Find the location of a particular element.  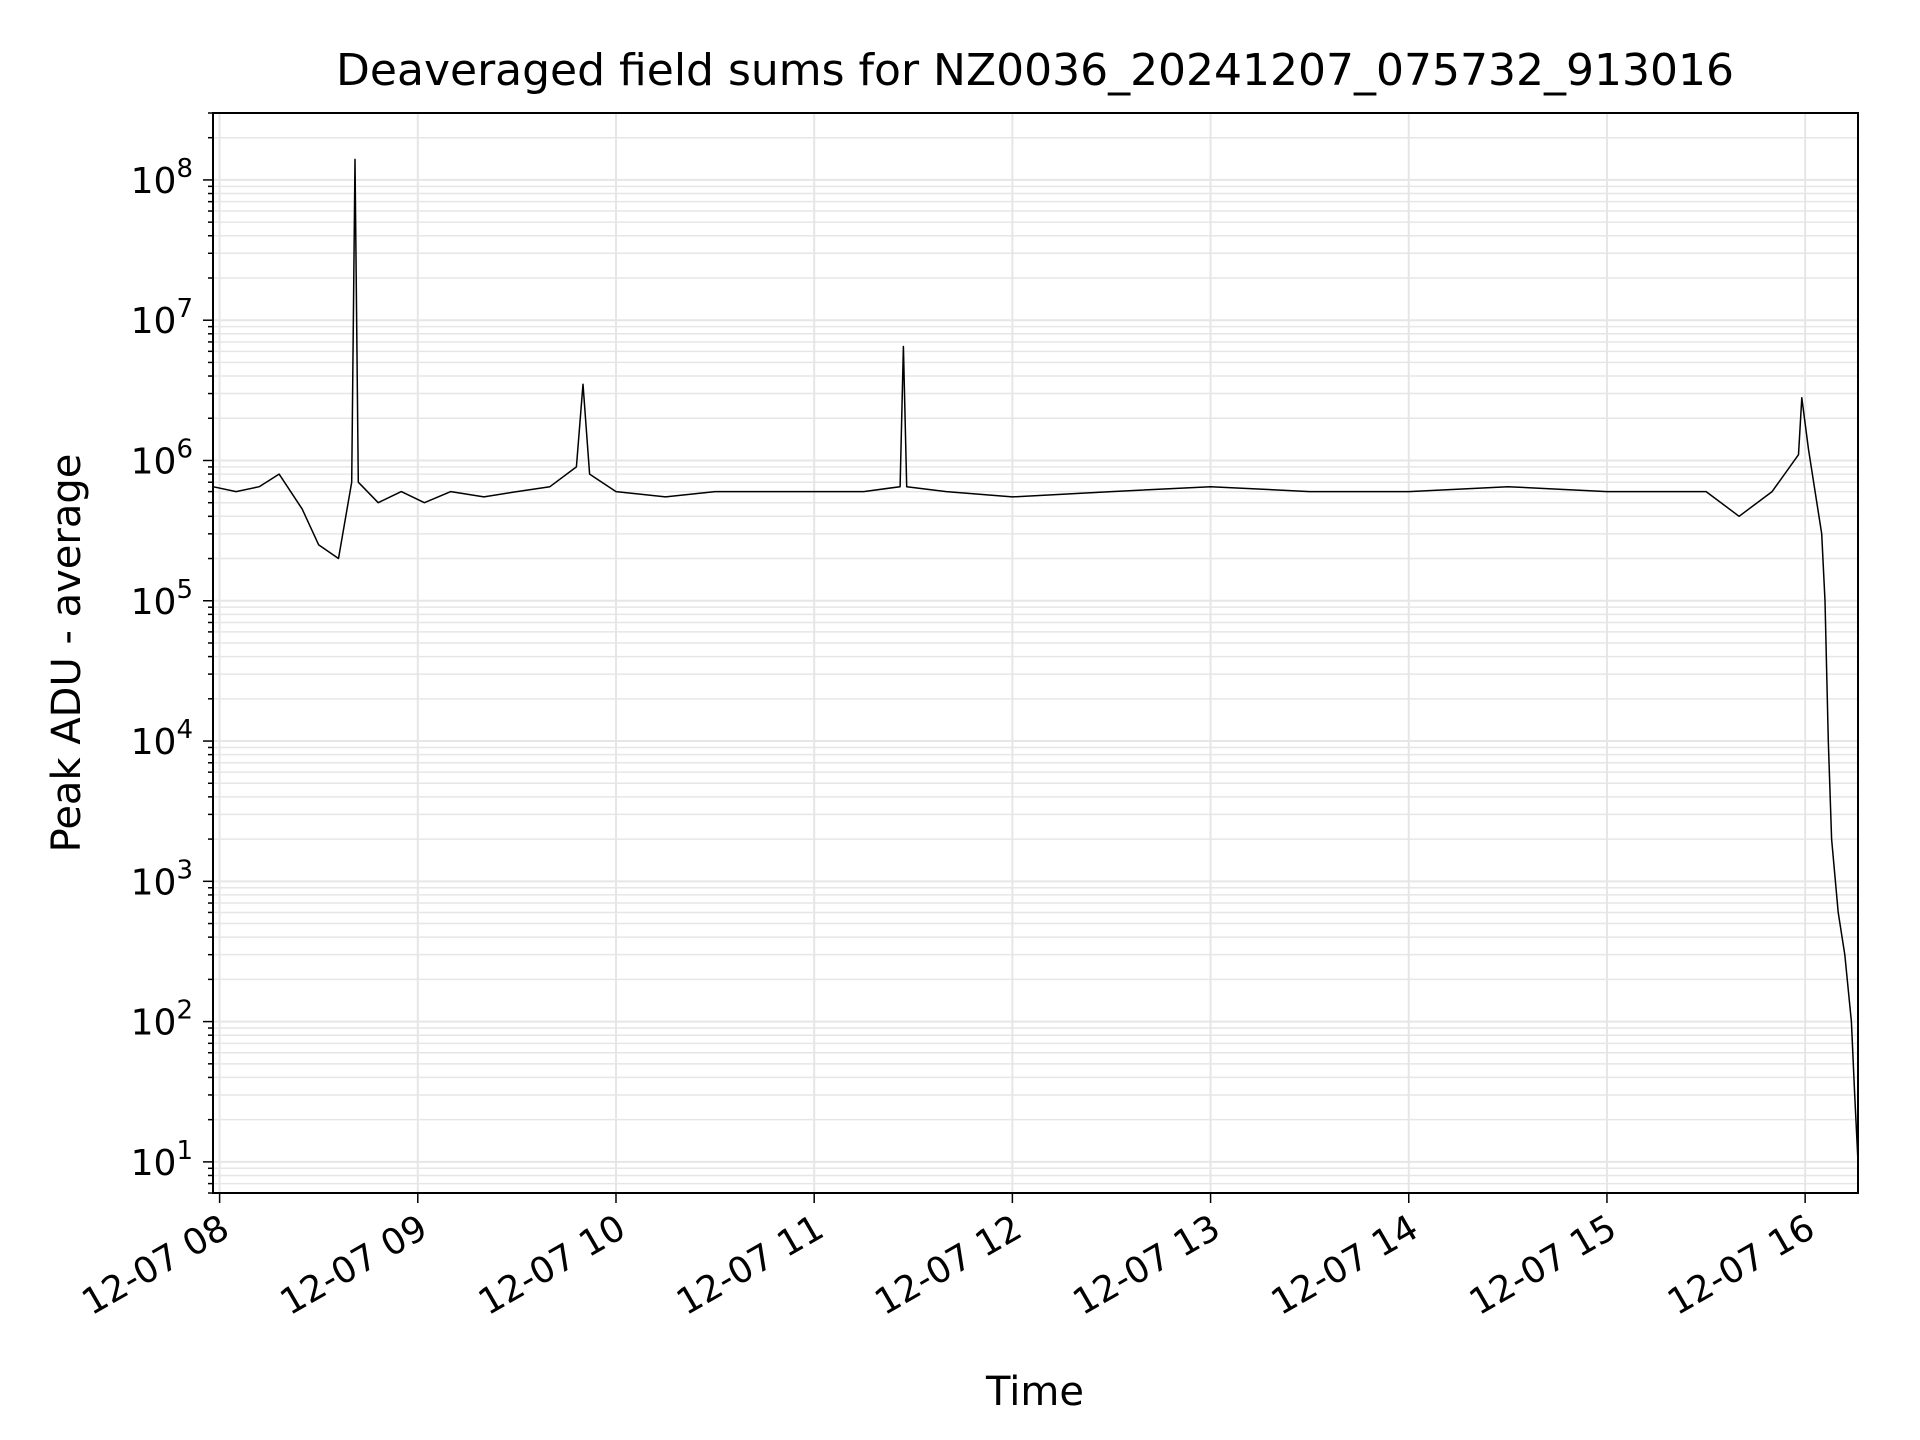

y-tick-label: 10⁶ is located at coordinates (162, 458).